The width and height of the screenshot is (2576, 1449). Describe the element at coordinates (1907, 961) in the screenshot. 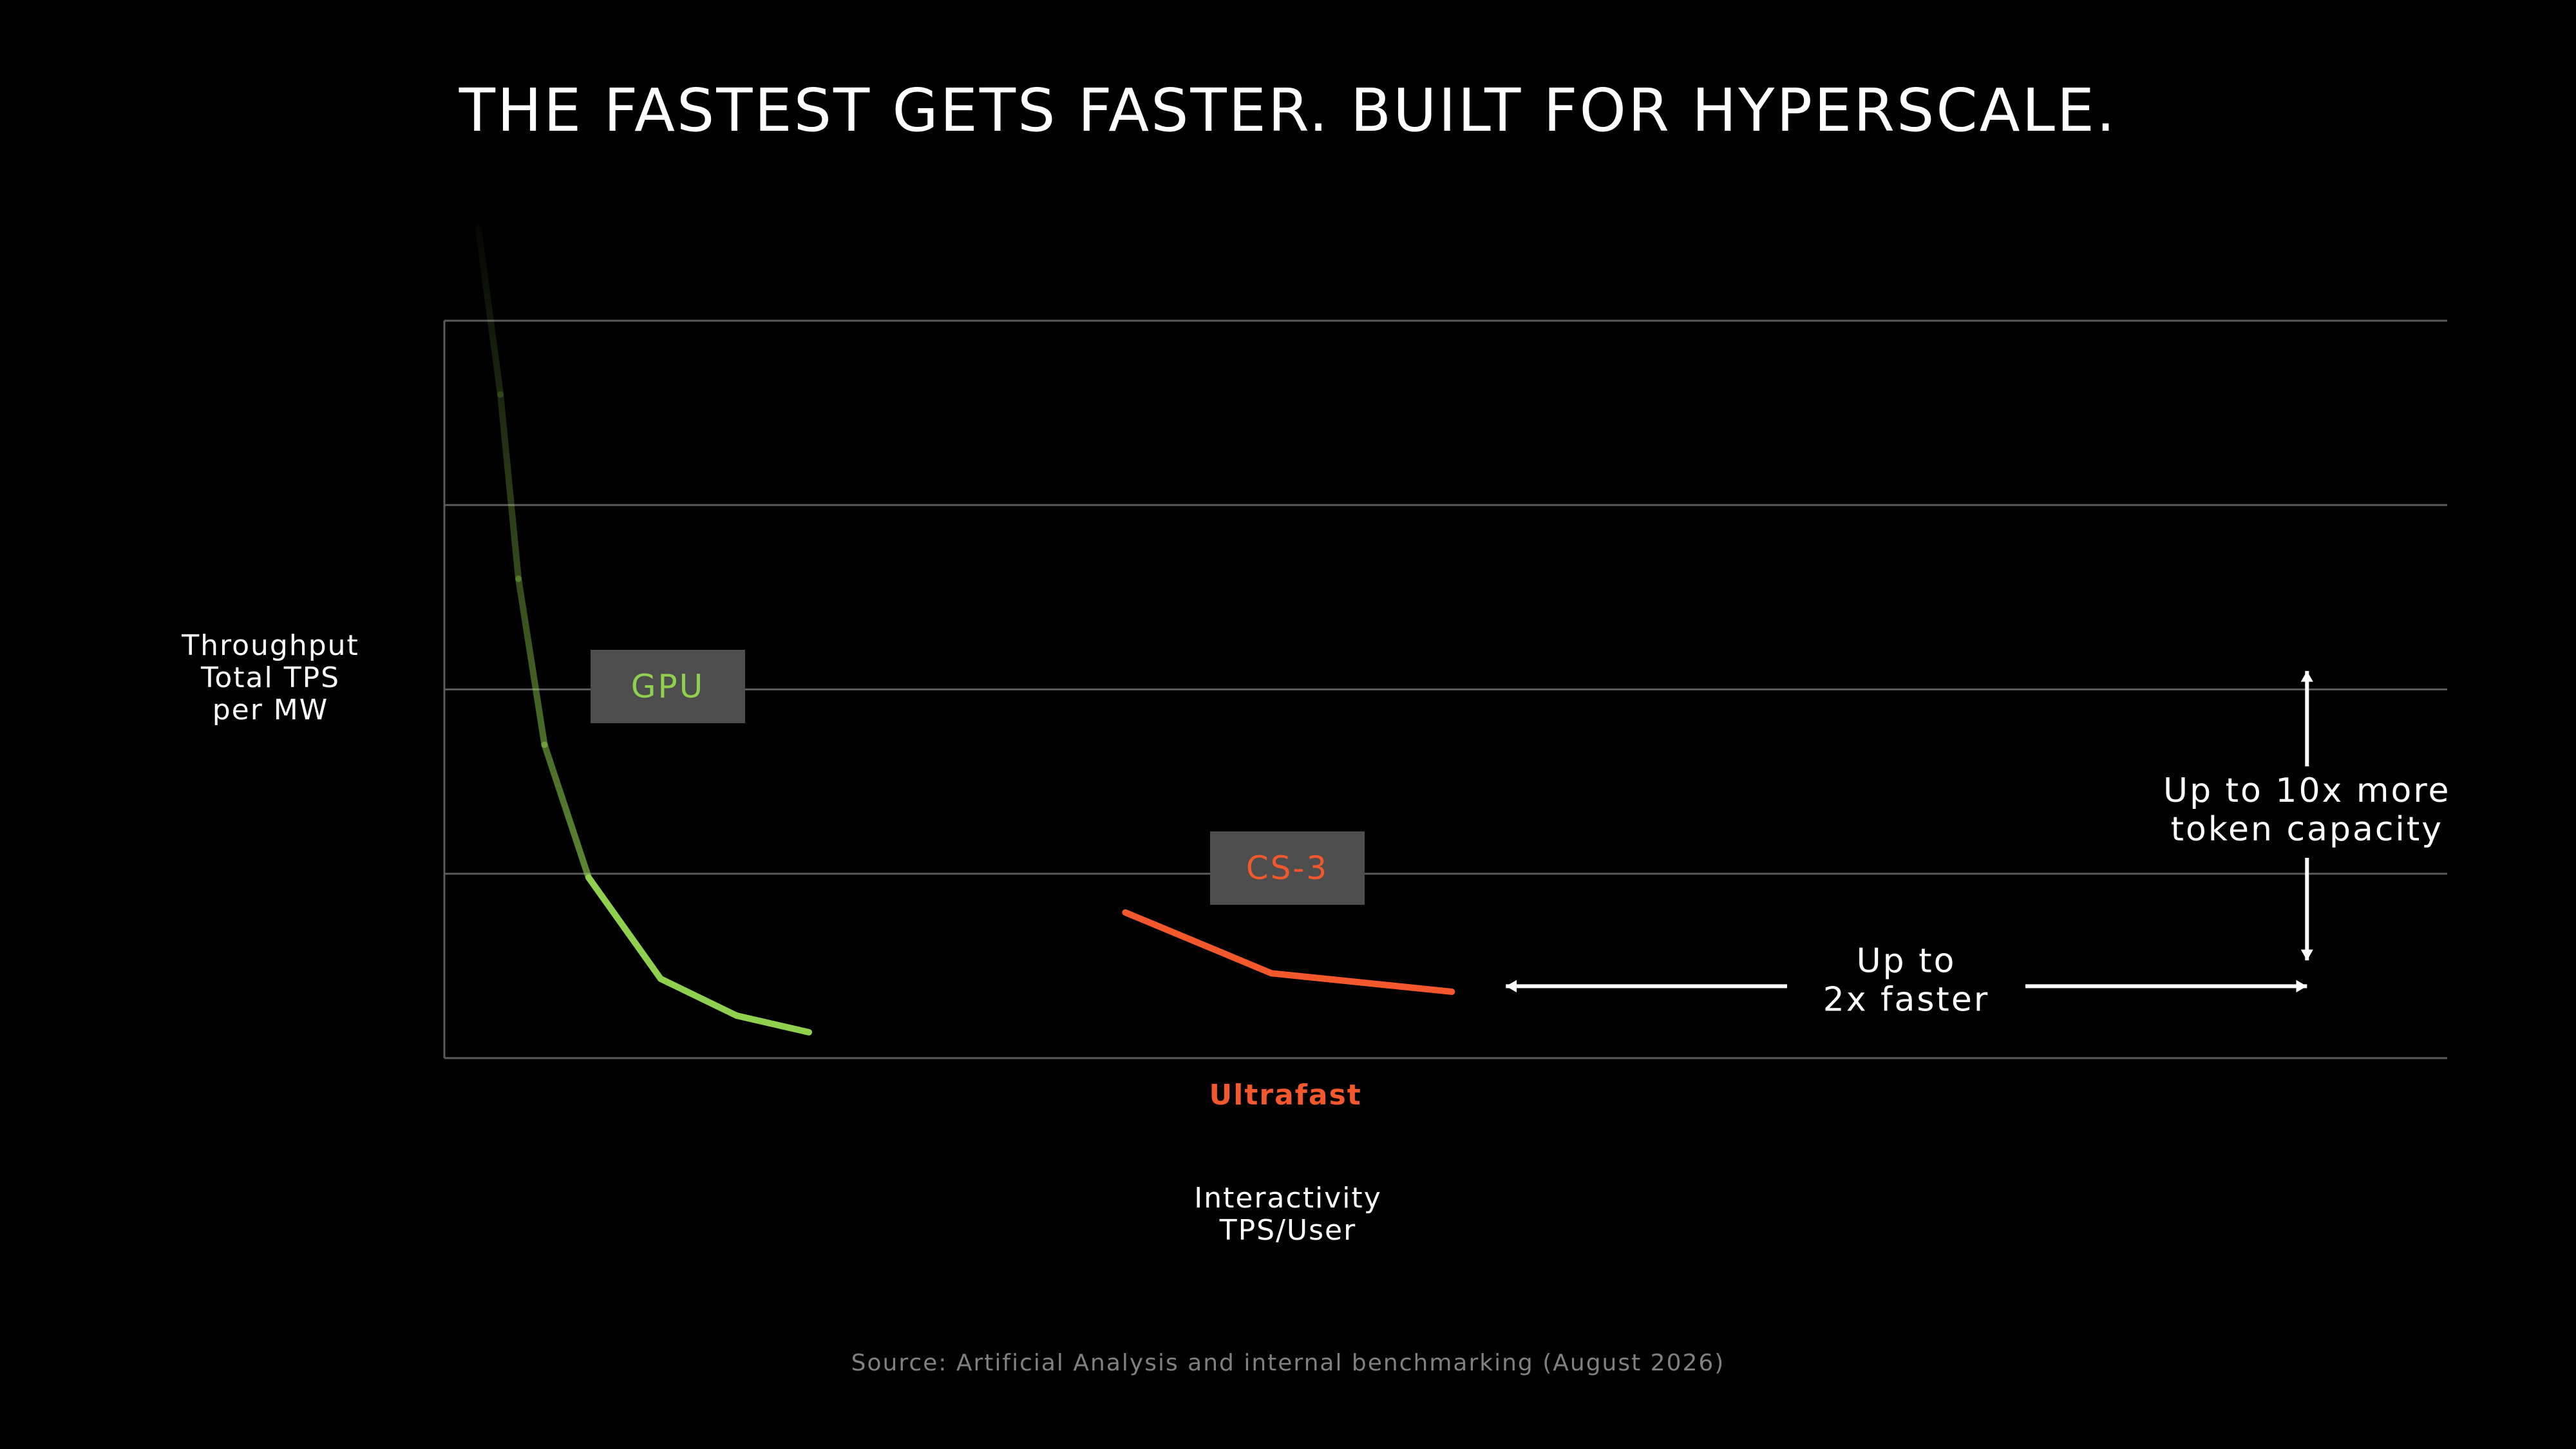

I see `annotation-text-speed: Up to` at that location.